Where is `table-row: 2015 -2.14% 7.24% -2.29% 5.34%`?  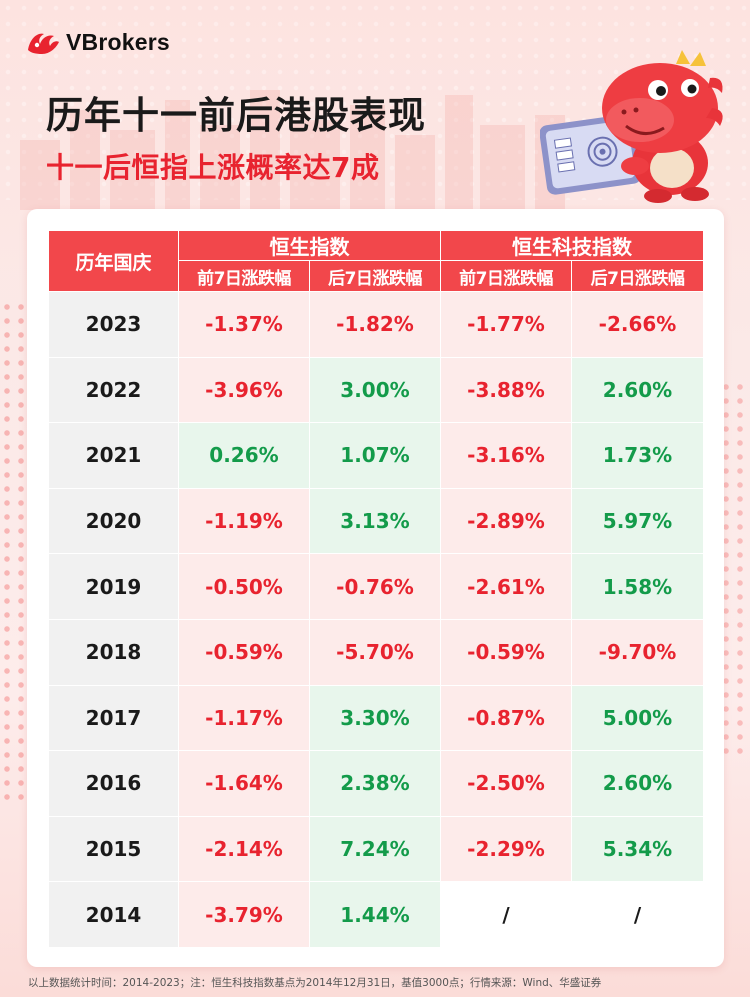
table-row: 2015 -2.14% 7.24% -2.29% 5.34% is located at coordinates (376, 849).